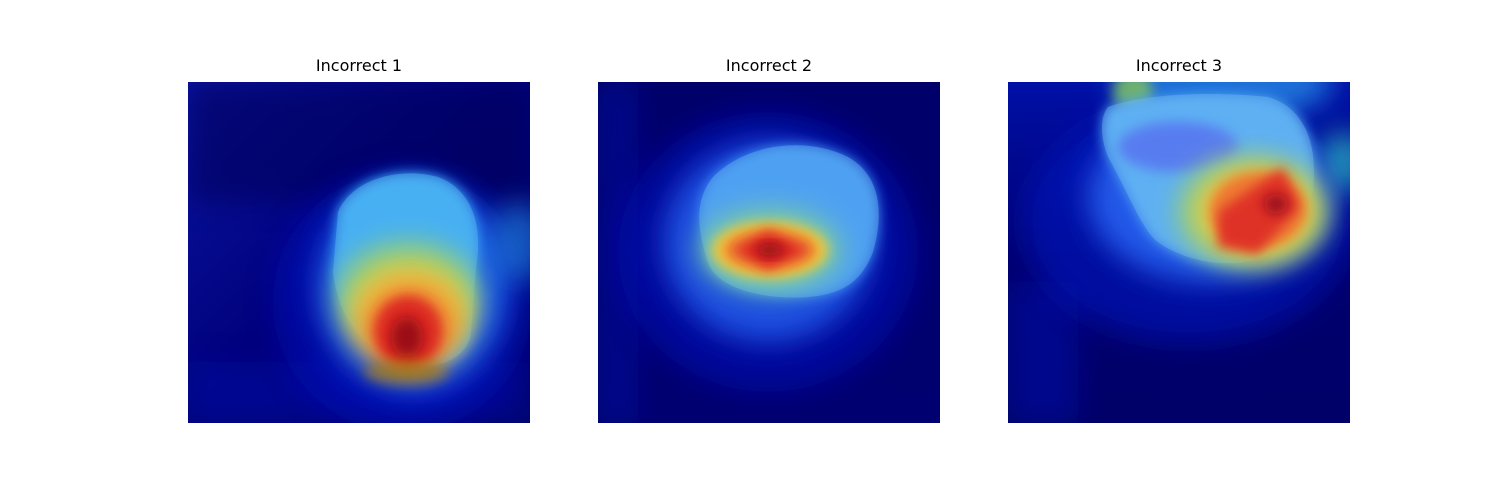 The image size is (1500, 500). Describe the element at coordinates (359, 65) in the screenshot. I see `panel-title: Incorrect 1` at that location.